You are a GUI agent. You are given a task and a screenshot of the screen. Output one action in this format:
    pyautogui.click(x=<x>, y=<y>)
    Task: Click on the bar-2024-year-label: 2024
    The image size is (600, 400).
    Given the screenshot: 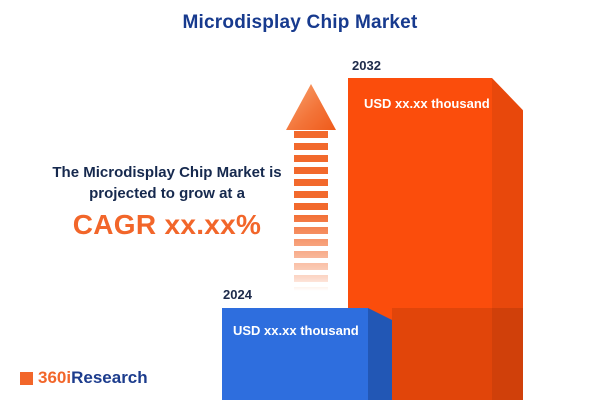 What is the action you would take?
    pyautogui.click(x=237, y=294)
    